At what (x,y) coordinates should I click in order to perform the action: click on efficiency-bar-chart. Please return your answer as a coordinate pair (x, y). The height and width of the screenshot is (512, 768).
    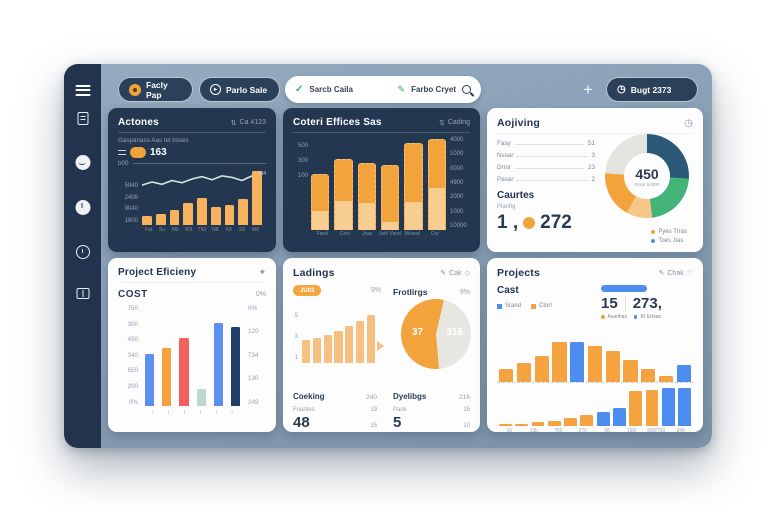
    Looking at the image, I should click on (193, 359).